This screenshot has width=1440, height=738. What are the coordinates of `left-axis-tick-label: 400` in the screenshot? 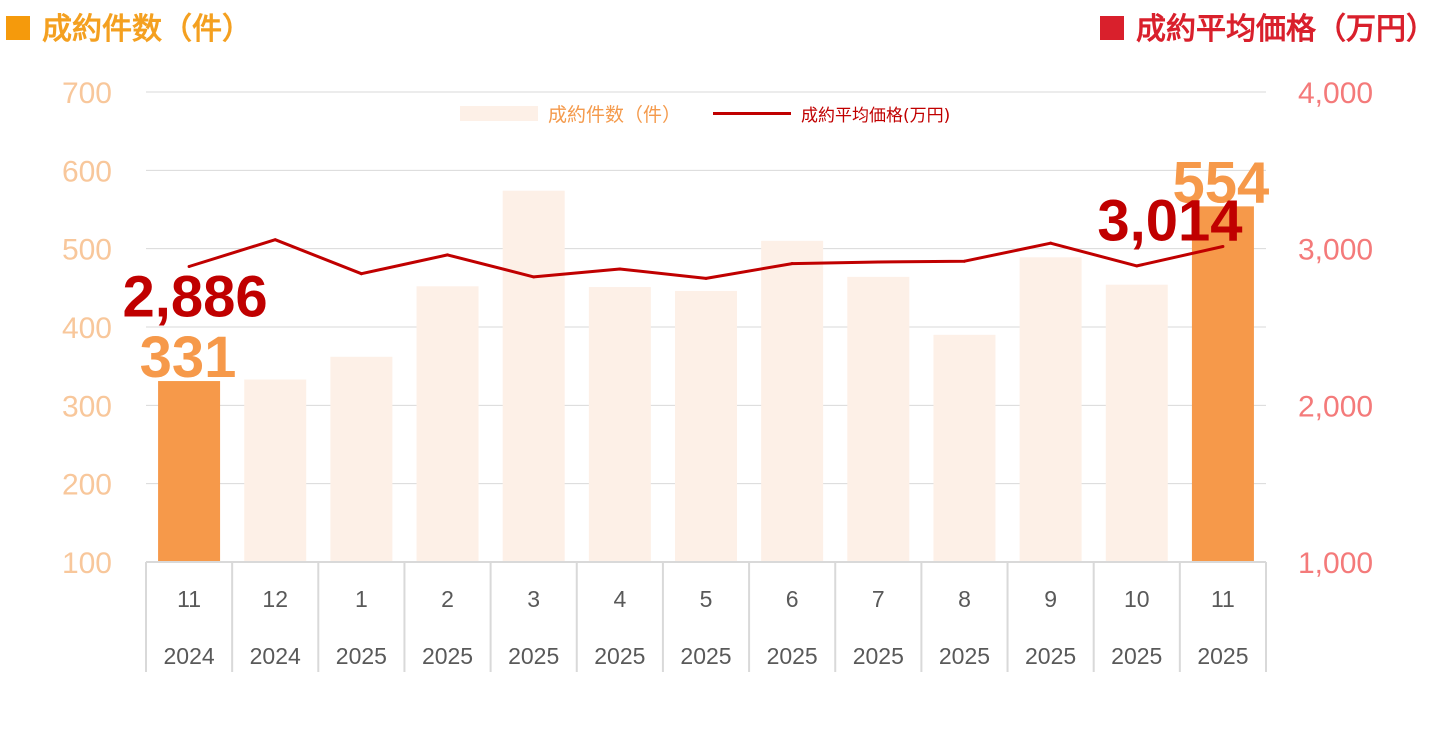 It's located at (87, 328).